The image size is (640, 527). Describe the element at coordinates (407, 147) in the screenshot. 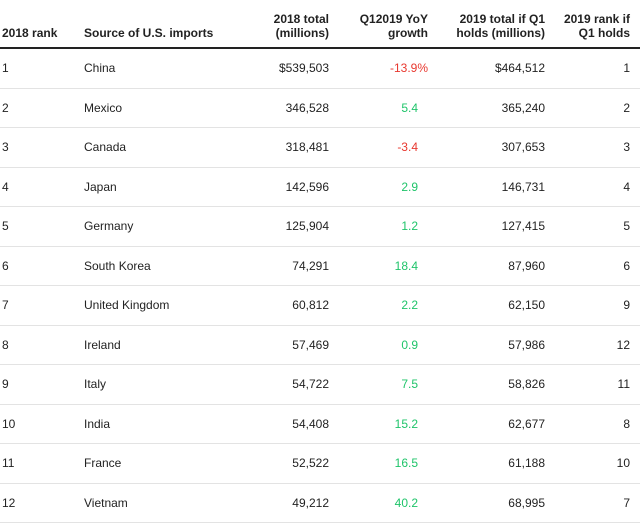

I see `growth-cell: -3.4` at that location.